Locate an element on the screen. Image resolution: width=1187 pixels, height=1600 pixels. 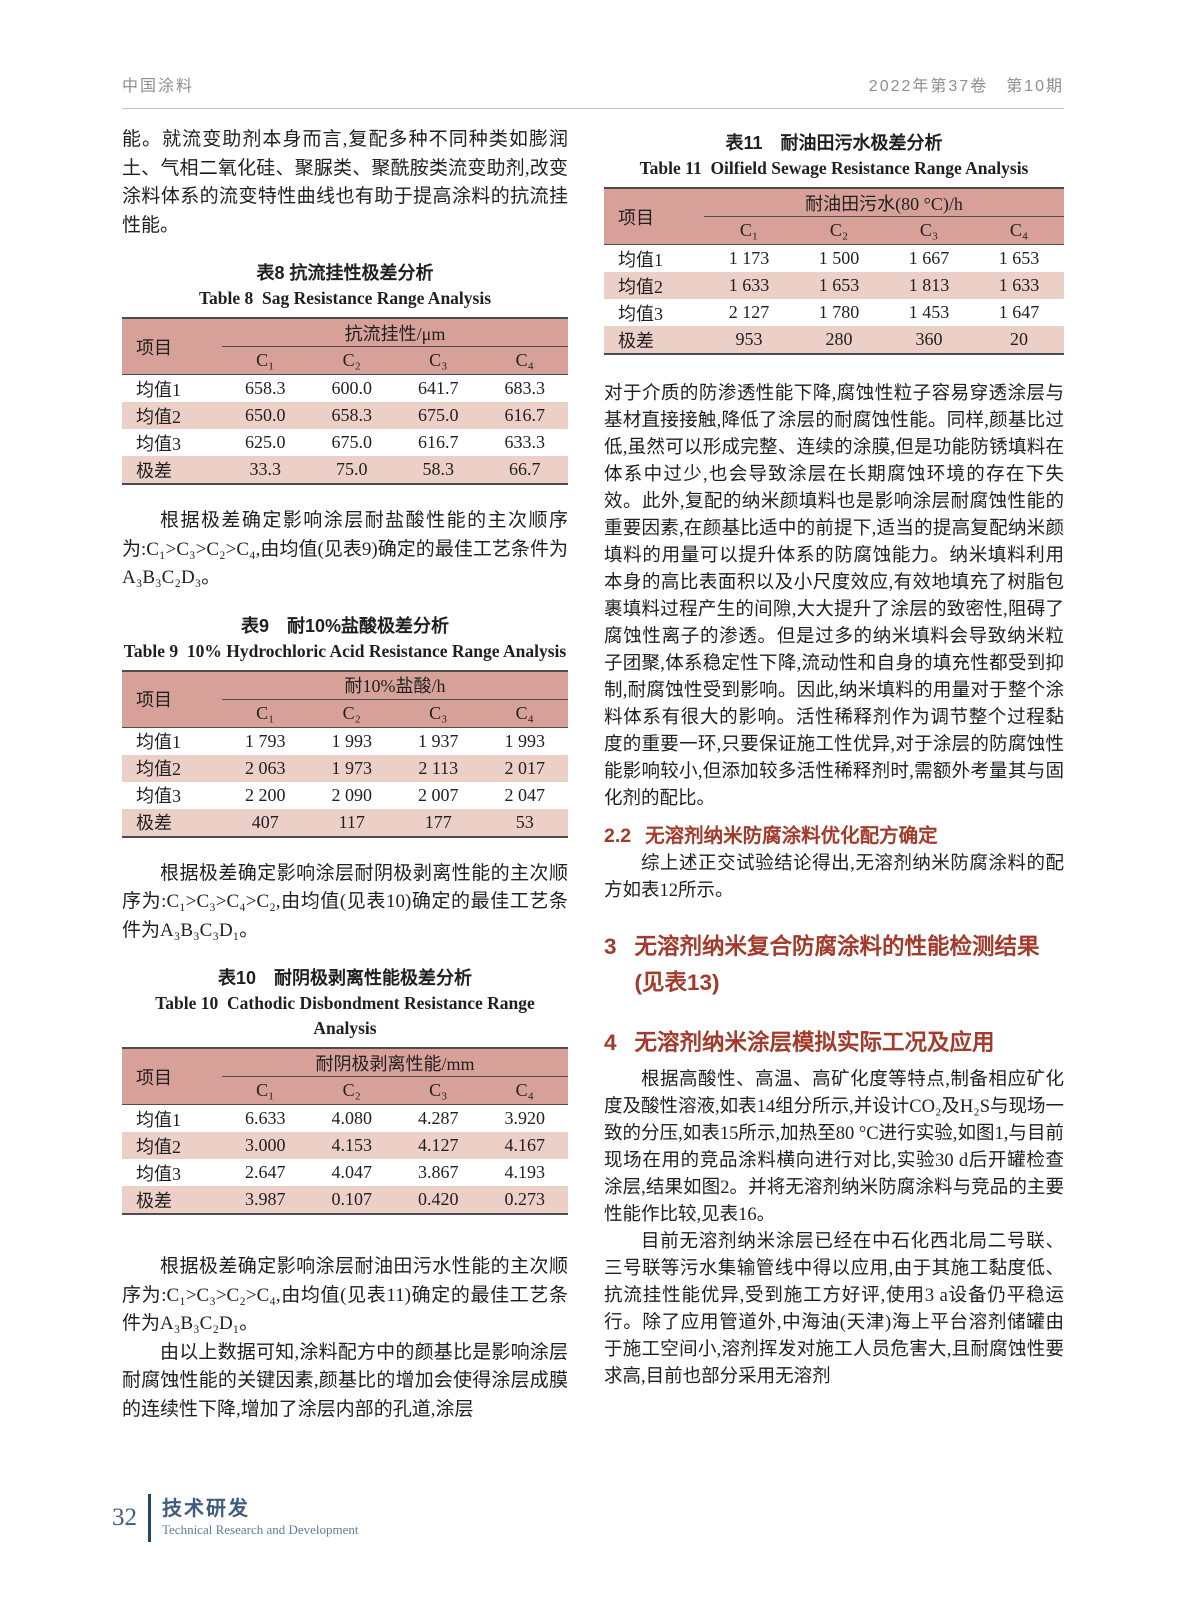
row-label: 均值2 is located at coordinates (172, 768).